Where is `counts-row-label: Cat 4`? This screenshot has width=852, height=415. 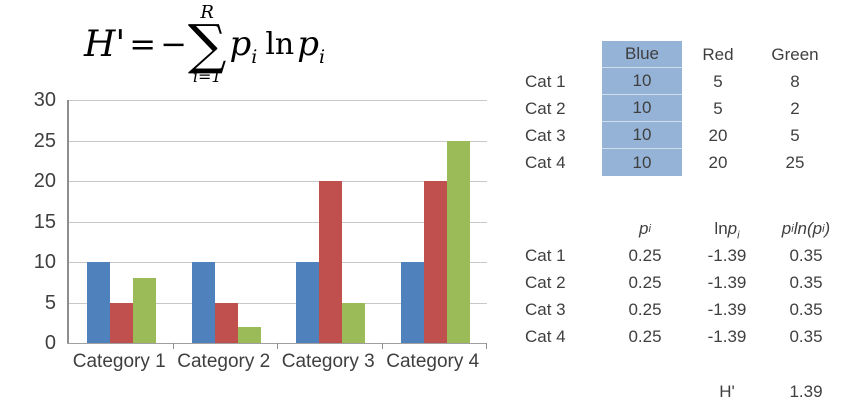 counts-row-label: Cat 4 is located at coordinates (545, 162).